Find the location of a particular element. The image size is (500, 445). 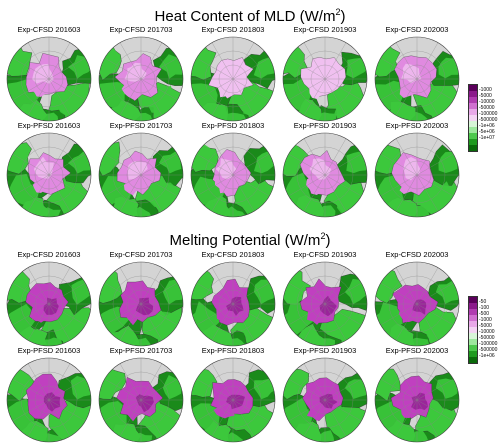

panel-label: Exp-CFSD 201903 is located at coordinates (325, 29).